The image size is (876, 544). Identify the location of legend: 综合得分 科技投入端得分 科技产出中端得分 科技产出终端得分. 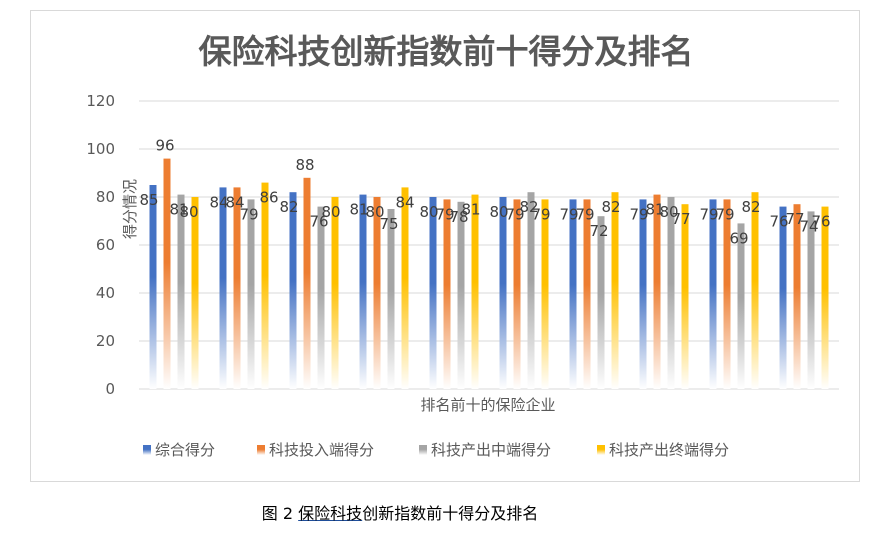
(436, 450).